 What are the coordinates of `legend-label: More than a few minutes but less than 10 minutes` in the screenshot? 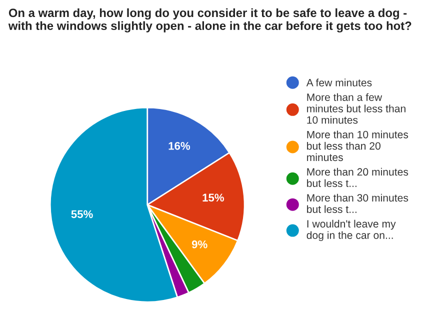 It's located at (356, 108).